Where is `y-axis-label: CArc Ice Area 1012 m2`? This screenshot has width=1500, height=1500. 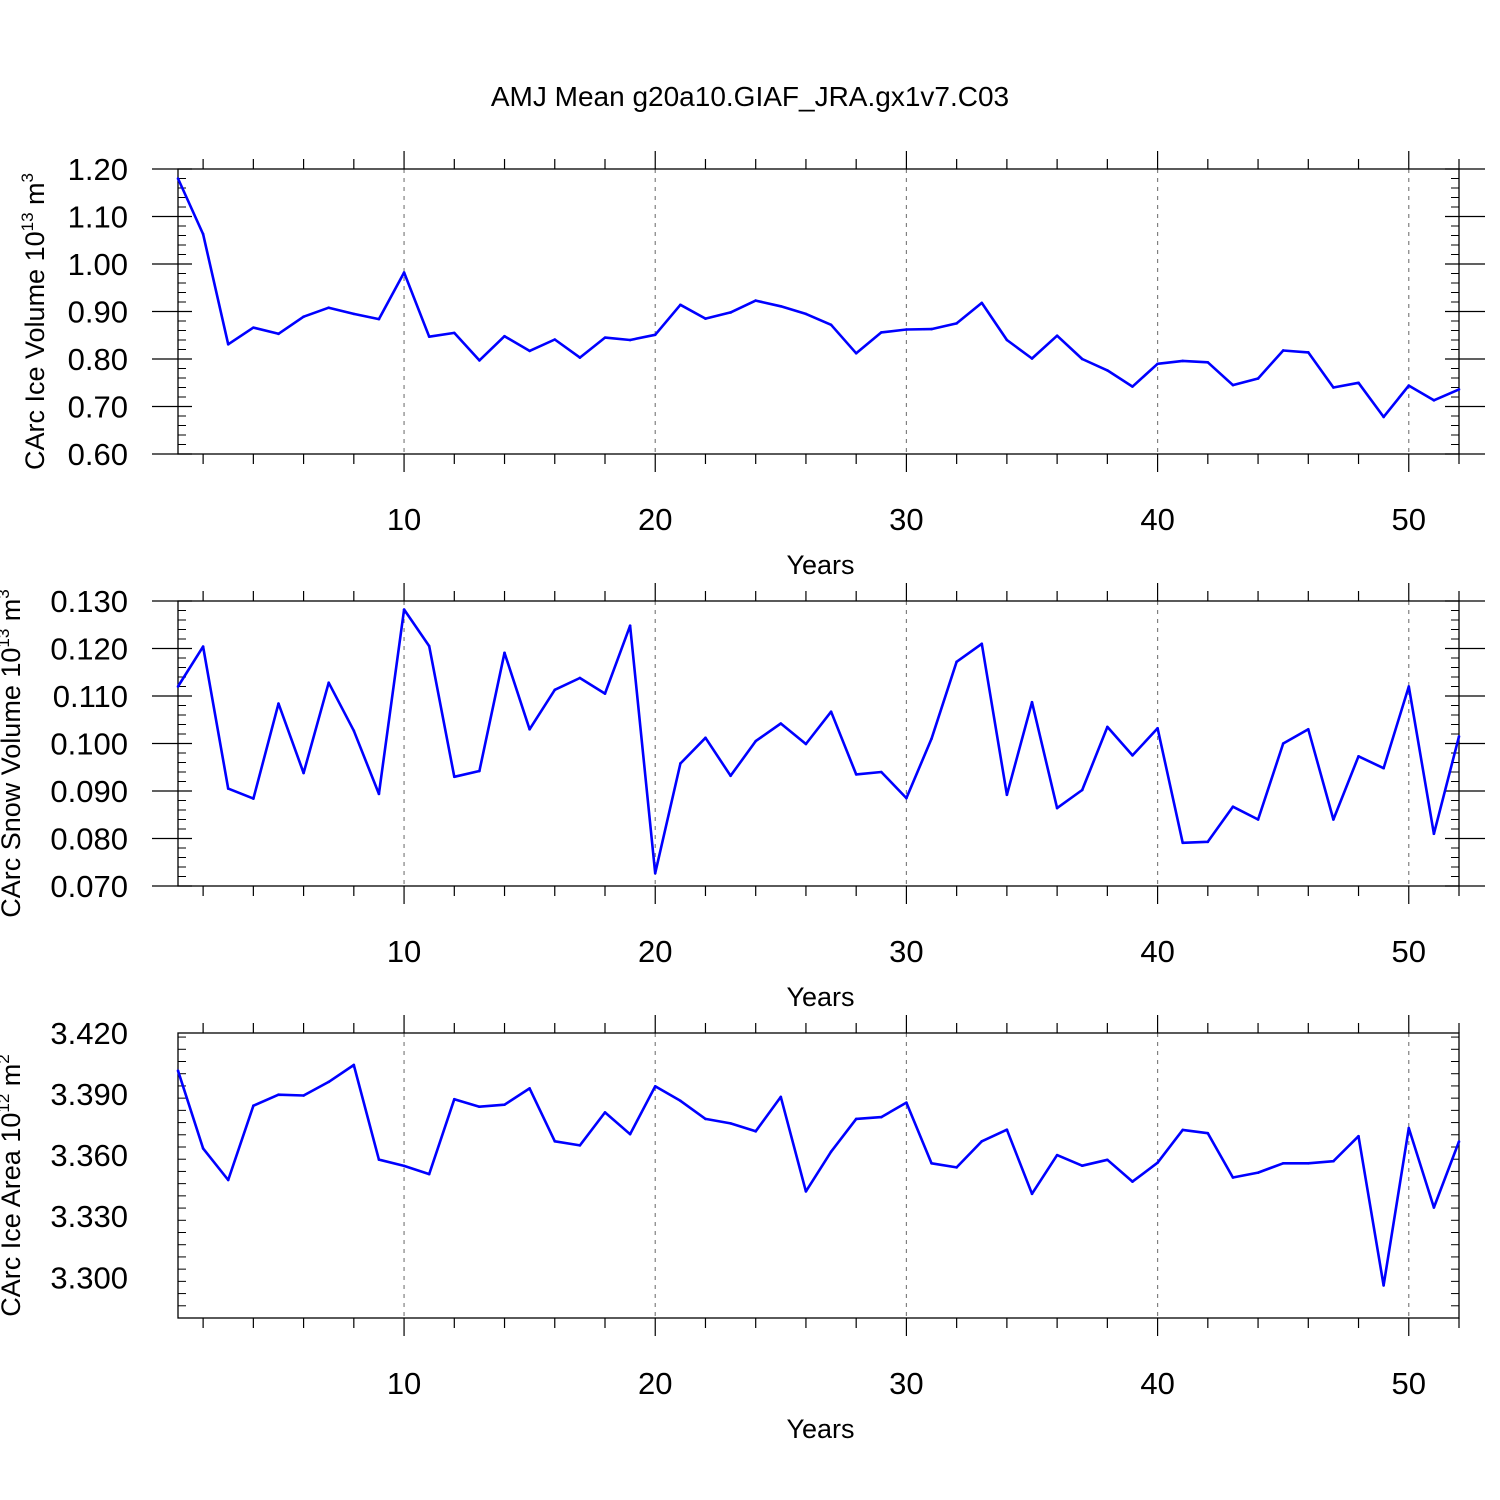 y-axis-label: CArc Ice Area 1012 m2 is located at coordinates (13, 1185).